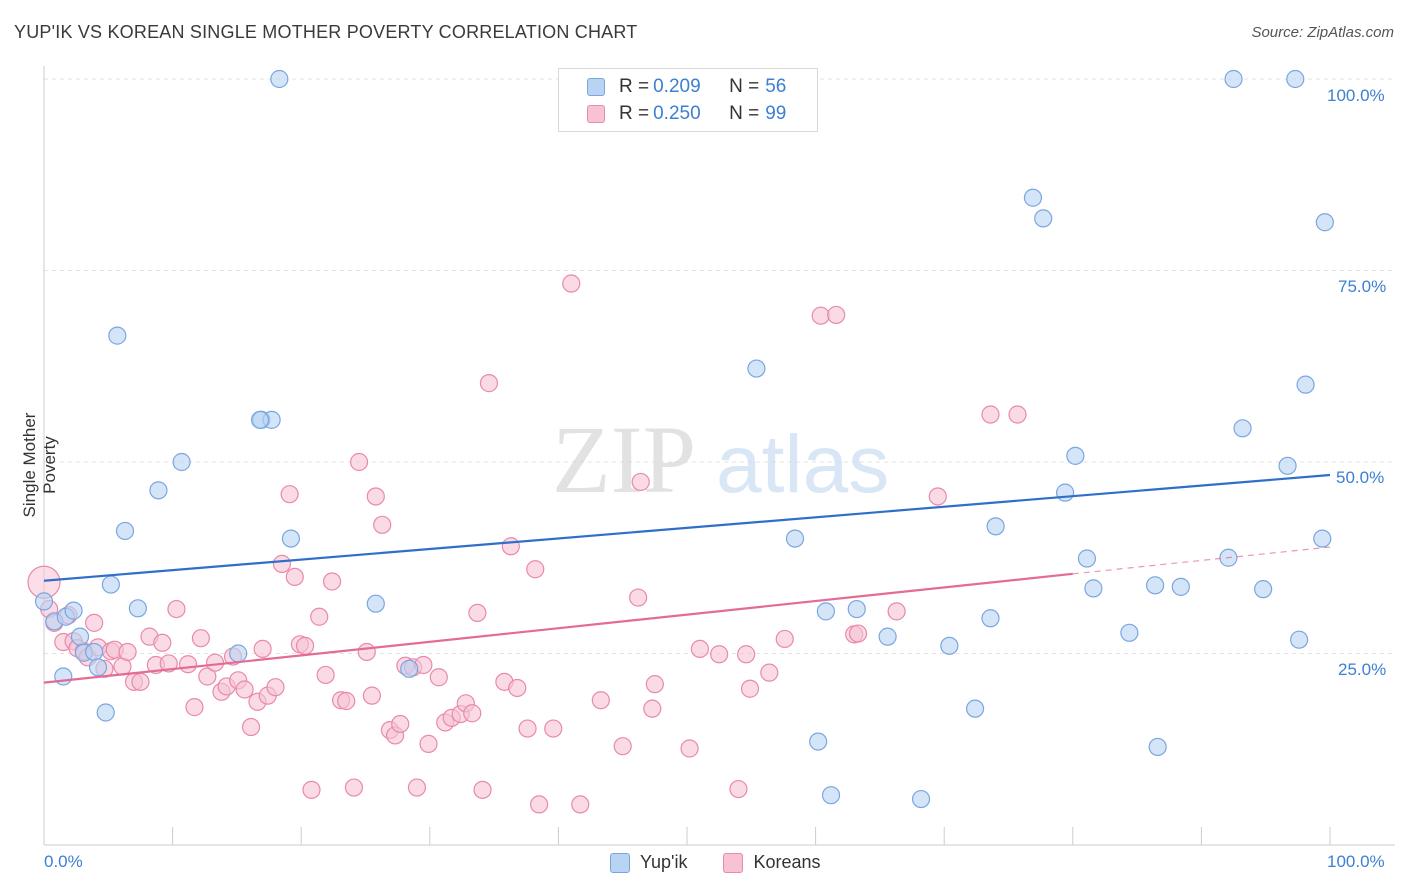 Image resolution: width=1406 pixels, height=892 pixels. What do you see at coordinates (776, 113) in the screenshot?
I see `n-value: 99` at bounding box center [776, 113].